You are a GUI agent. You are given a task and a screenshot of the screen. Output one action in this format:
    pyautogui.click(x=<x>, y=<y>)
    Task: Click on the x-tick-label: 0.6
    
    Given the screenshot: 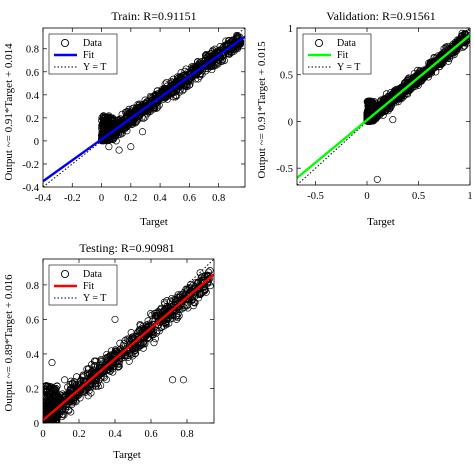 What is the action you would take?
    pyautogui.click(x=150, y=434)
    